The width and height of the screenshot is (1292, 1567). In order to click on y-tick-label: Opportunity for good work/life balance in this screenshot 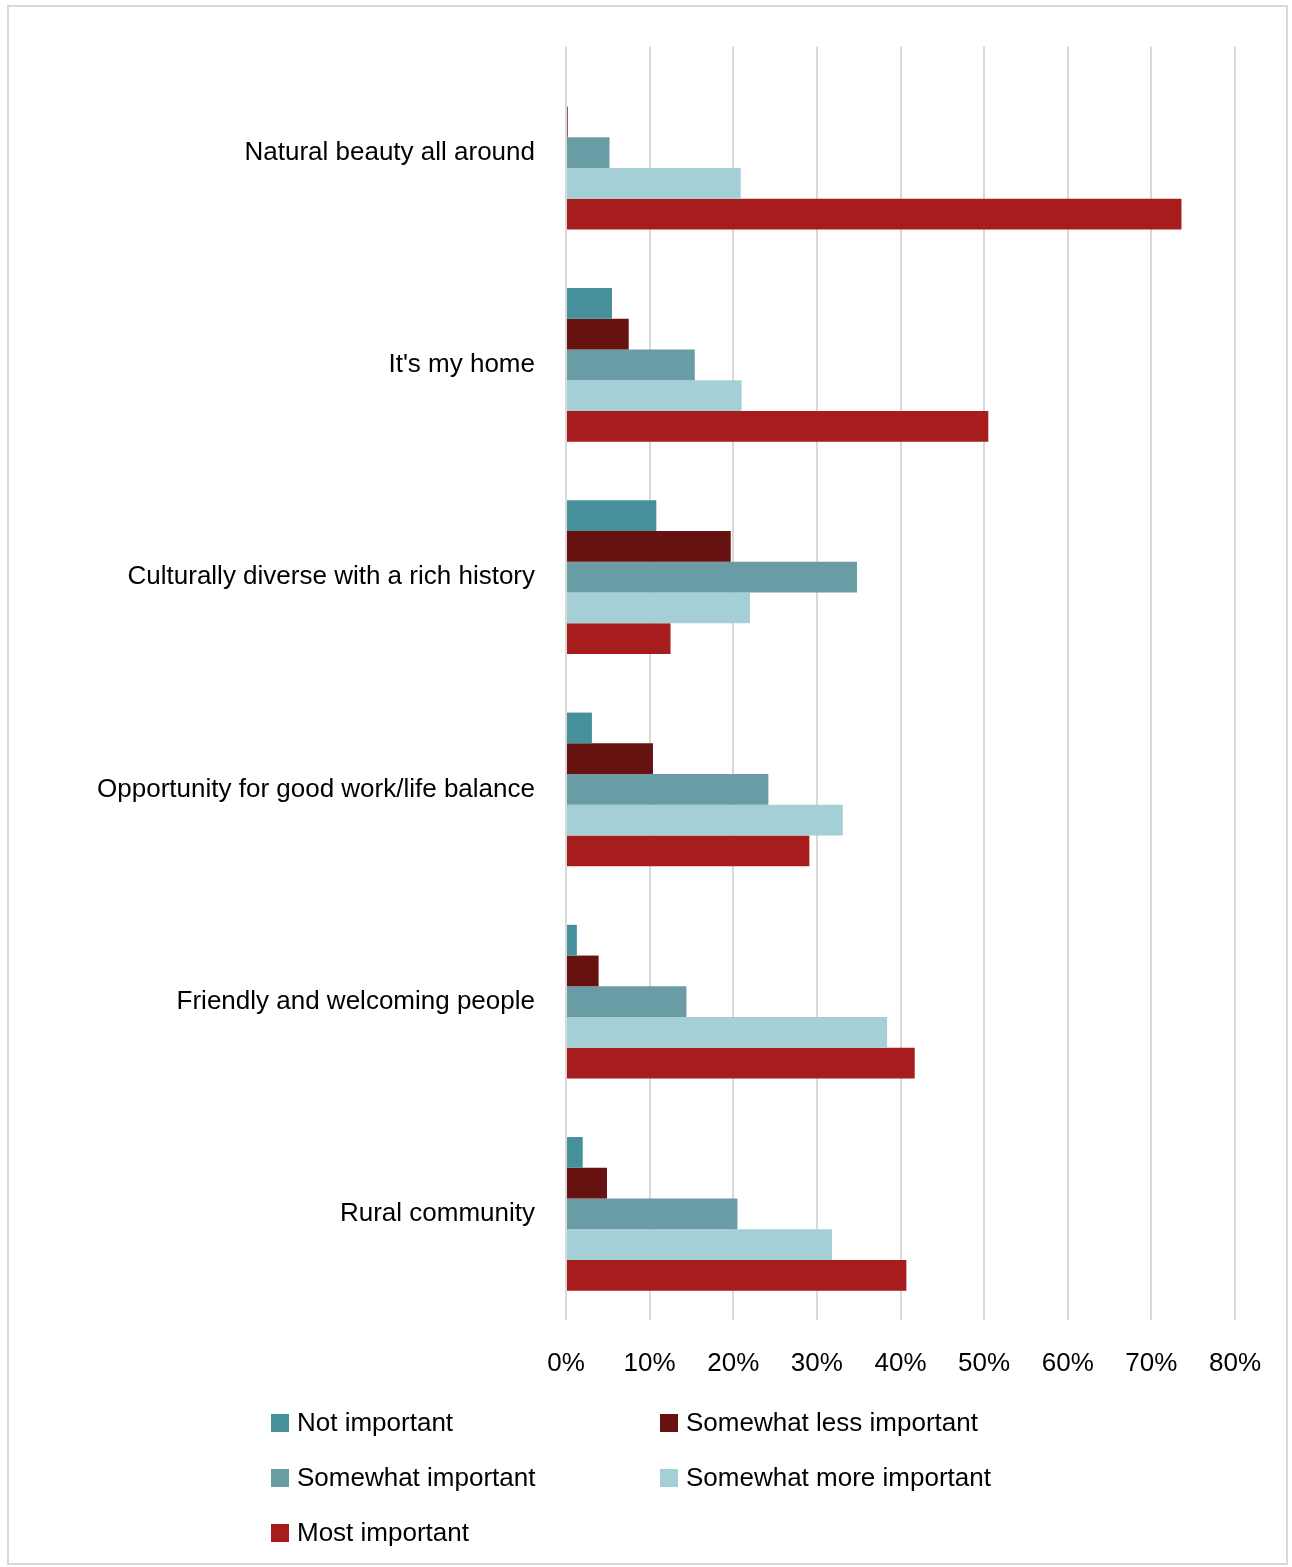, I will do `click(316, 787)`.